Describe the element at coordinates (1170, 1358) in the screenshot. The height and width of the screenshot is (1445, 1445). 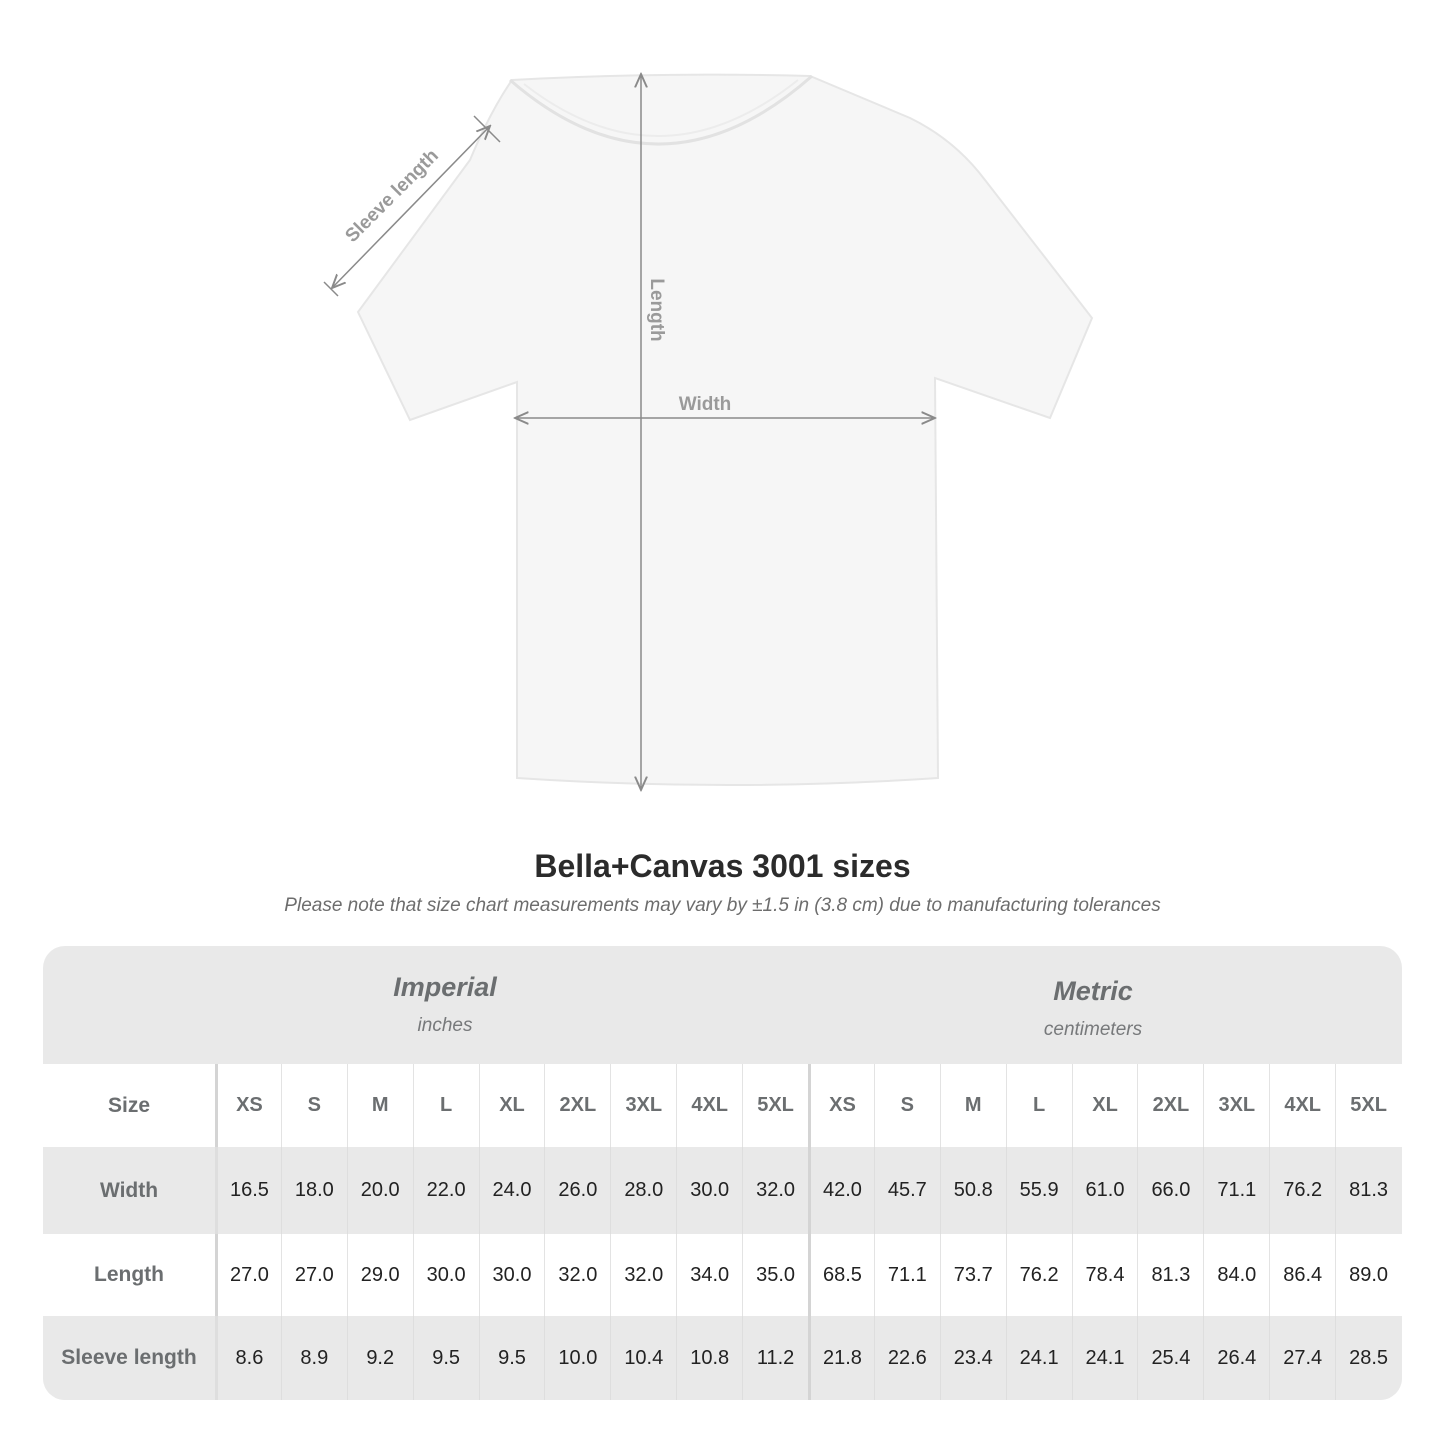
I see `value-cell-metric: 25.4` at that location.